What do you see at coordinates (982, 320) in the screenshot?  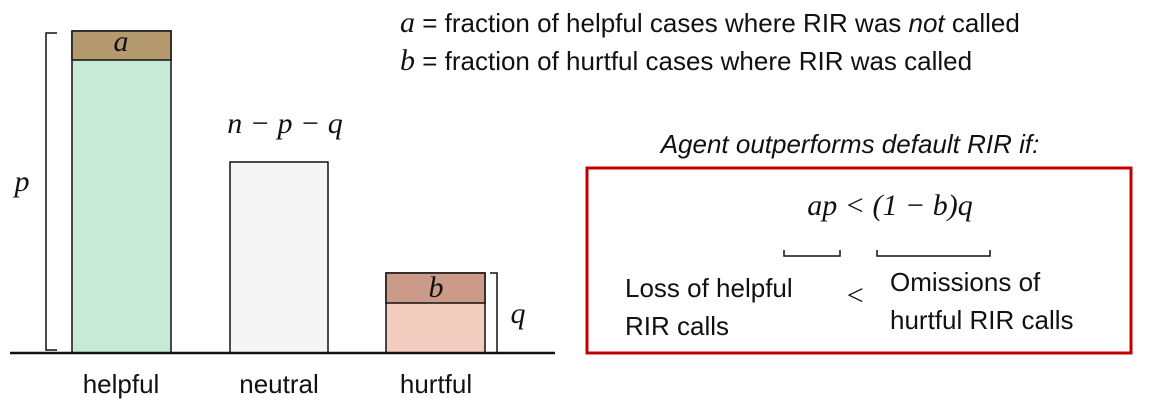 I see `note: hurtful RIR calls` at bounding box center [982, 320].